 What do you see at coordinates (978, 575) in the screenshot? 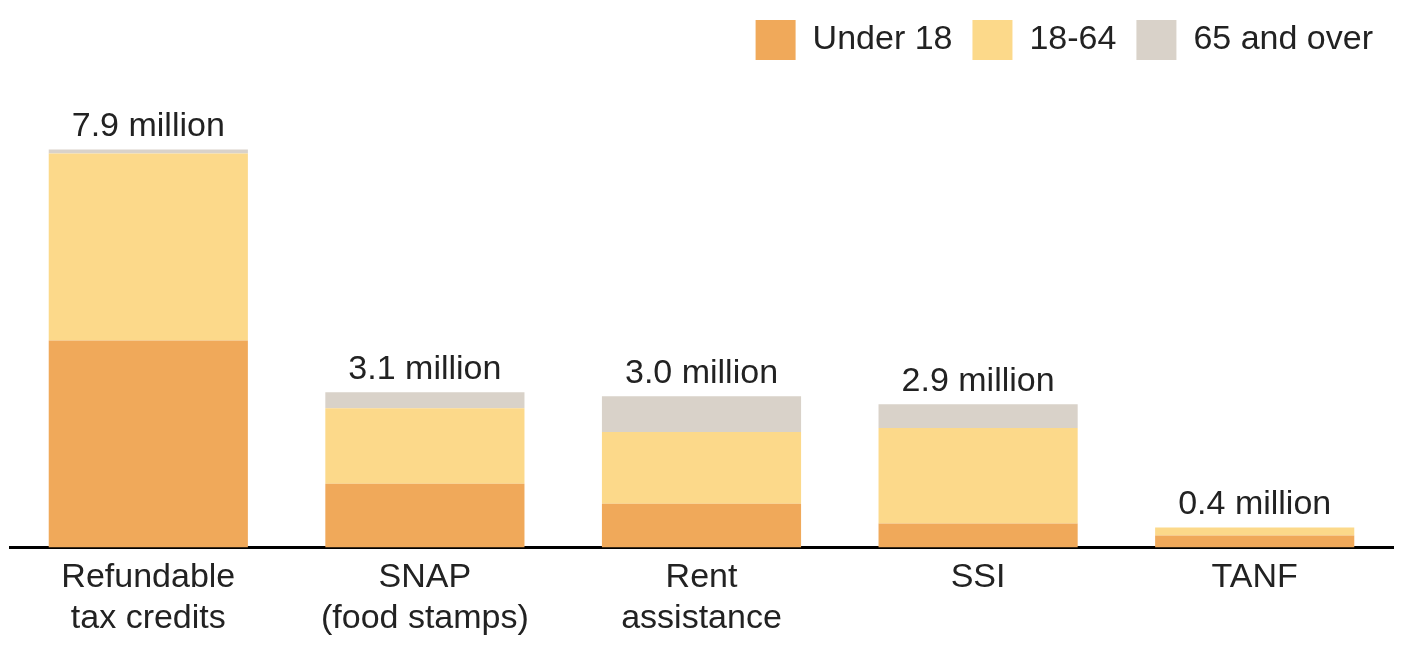
I see `x-tick-label: SSI` at bounding box center [978, 575].